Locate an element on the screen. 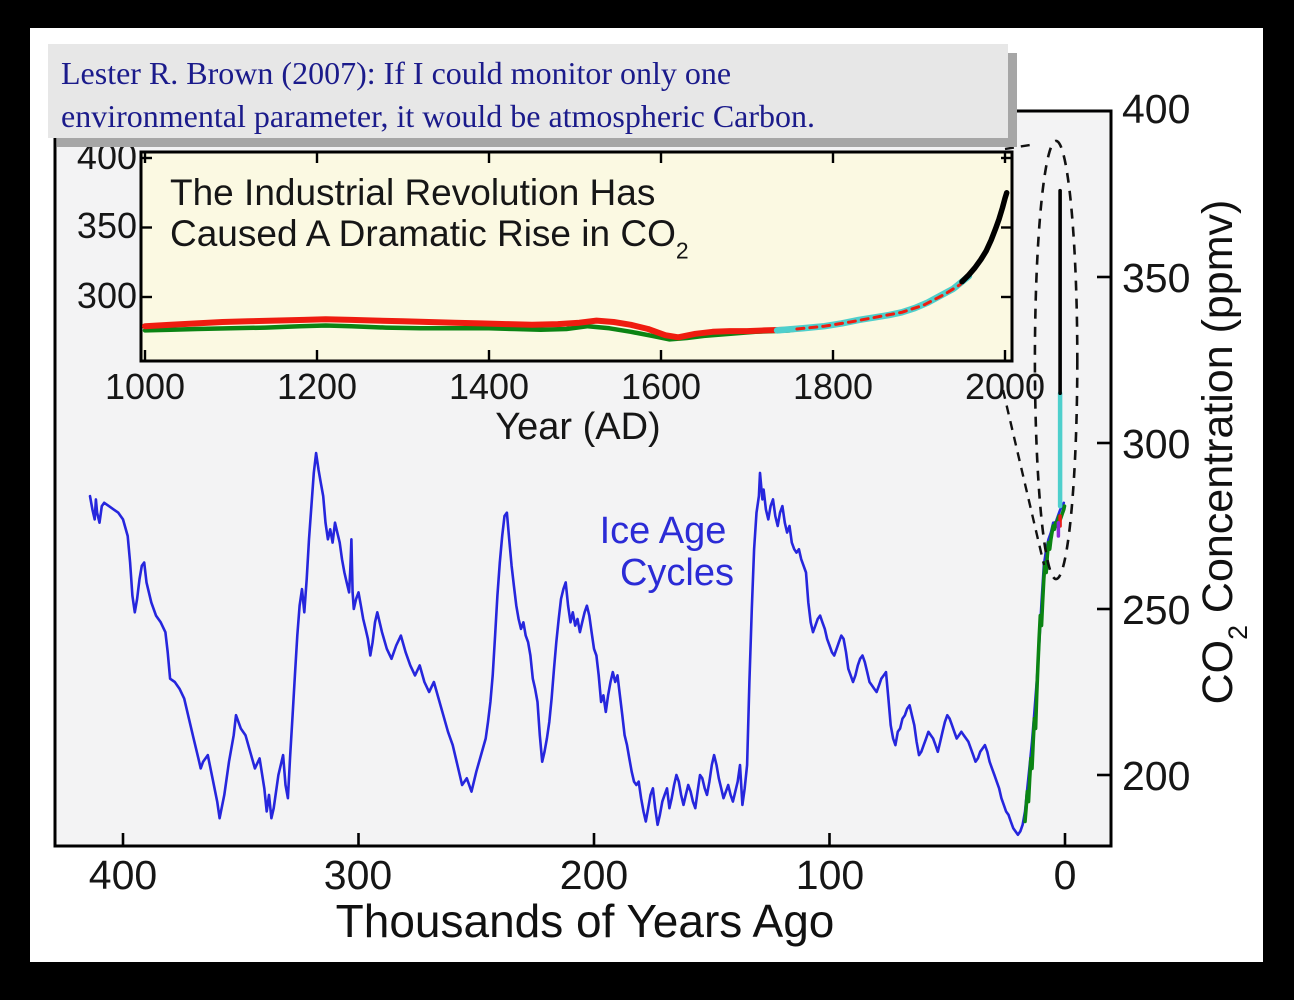  ylabel-suffix: Concentration (ppmv) is located at coordinates (1218, 412).